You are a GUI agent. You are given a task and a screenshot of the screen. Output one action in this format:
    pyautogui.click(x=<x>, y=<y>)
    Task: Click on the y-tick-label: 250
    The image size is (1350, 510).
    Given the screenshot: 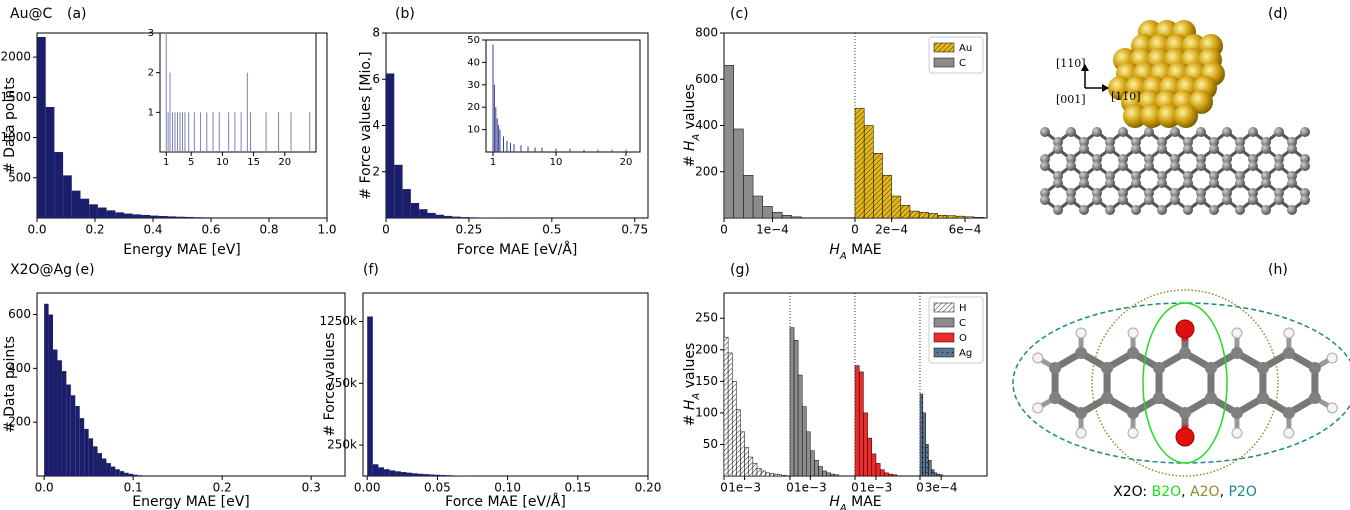 What is the action you would take?
    pyautogui.click(x=706, y=318)
    